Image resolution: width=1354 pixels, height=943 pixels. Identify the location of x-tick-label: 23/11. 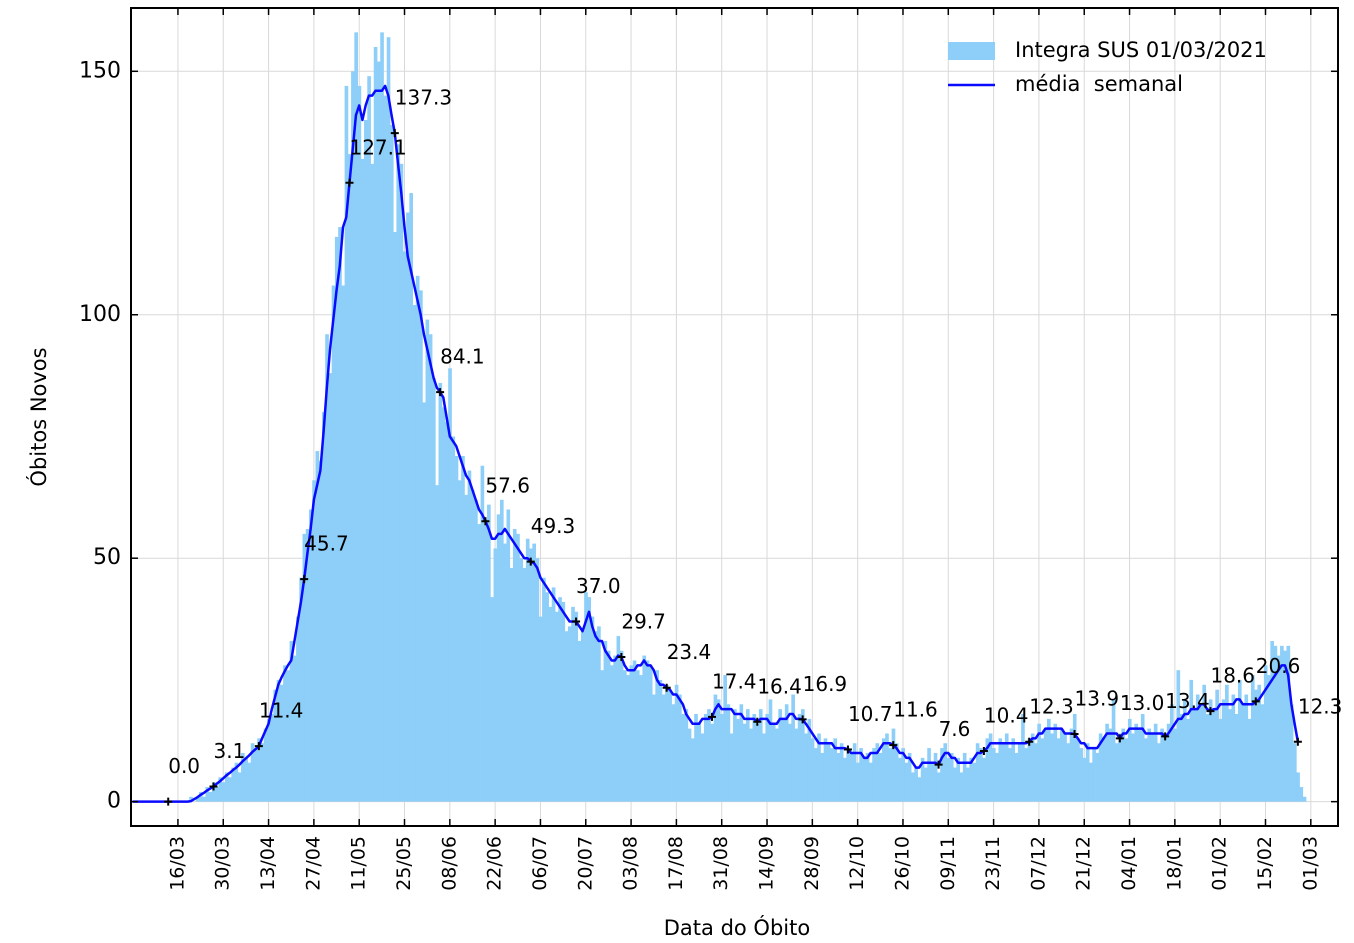
(993, 863).